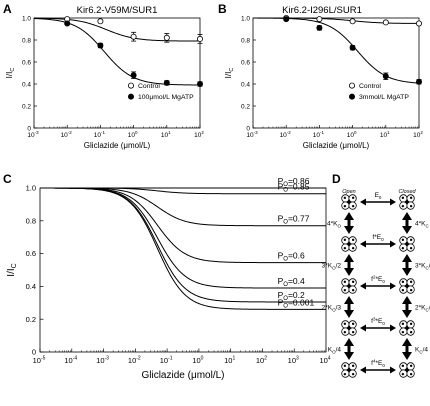 This screenshot has width=430, height=406. I want to click on panel-c-xtick-label: 10², so click(261, 361).